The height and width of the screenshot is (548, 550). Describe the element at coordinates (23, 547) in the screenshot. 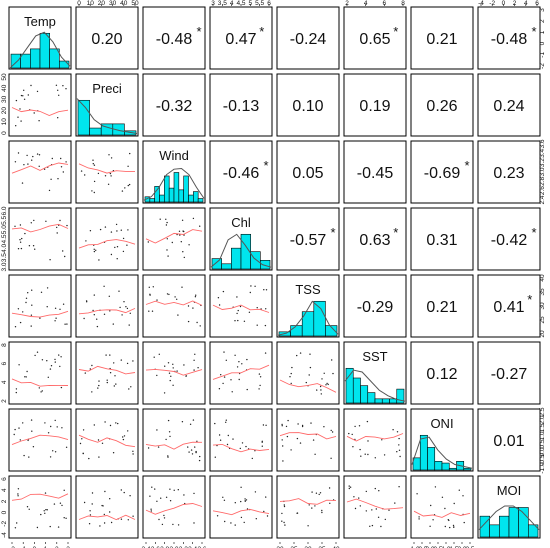

I see `axis-tick-label: -1` at that location.